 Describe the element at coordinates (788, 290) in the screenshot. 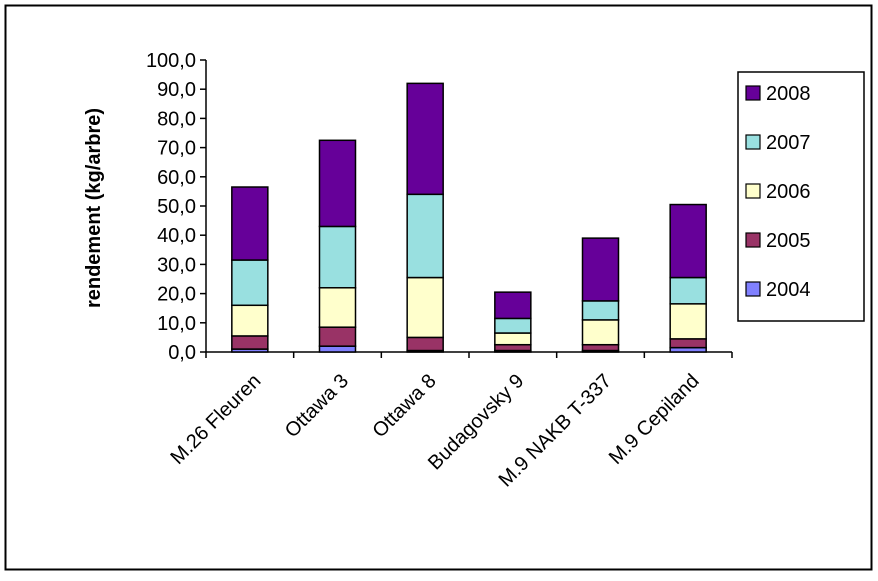

I see `legend-label: 2004` at that location.